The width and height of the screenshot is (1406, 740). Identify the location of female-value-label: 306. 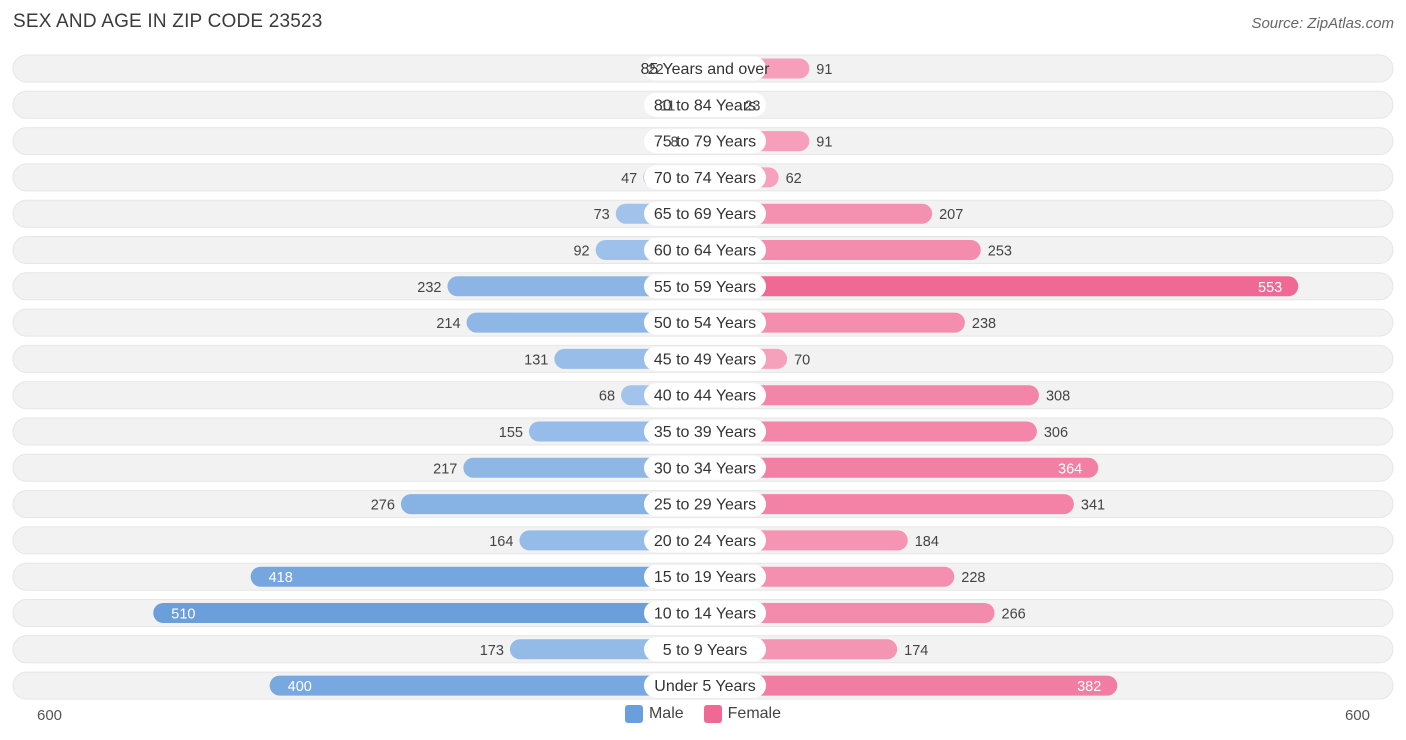
(1056, 433).